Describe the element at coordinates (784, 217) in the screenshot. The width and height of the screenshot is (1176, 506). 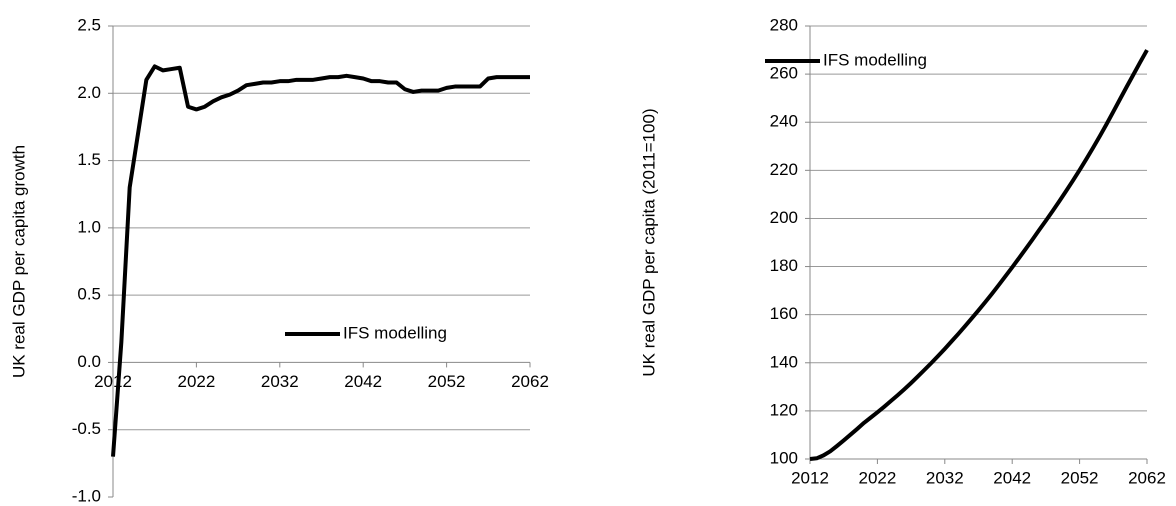
I see `y-tick-label: 200` at that location.